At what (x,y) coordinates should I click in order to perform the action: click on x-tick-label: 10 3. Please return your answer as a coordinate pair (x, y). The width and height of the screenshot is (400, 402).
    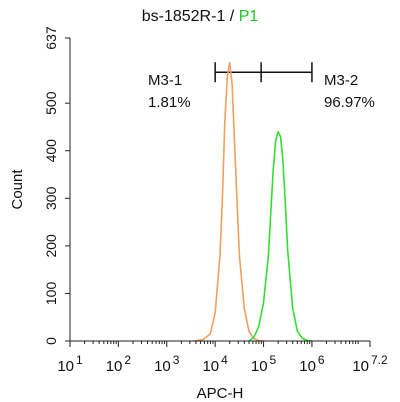
    Looking at the image, I should click on (167, 364).